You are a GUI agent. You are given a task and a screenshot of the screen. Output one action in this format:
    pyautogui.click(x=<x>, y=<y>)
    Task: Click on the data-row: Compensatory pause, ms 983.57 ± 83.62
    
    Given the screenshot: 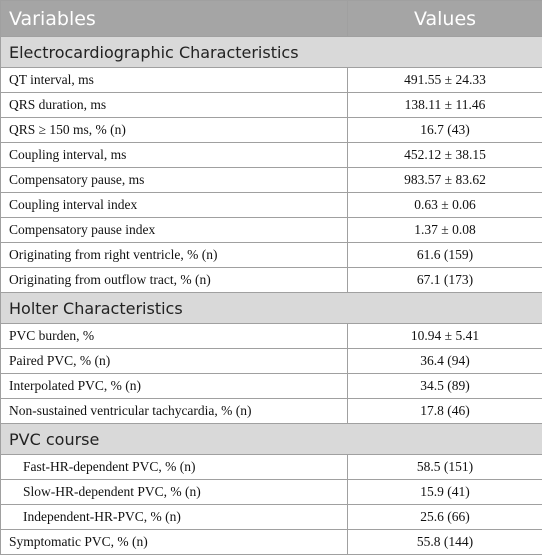 What is the action you would take?
    pyautogui.click(x=271, y=180)
    